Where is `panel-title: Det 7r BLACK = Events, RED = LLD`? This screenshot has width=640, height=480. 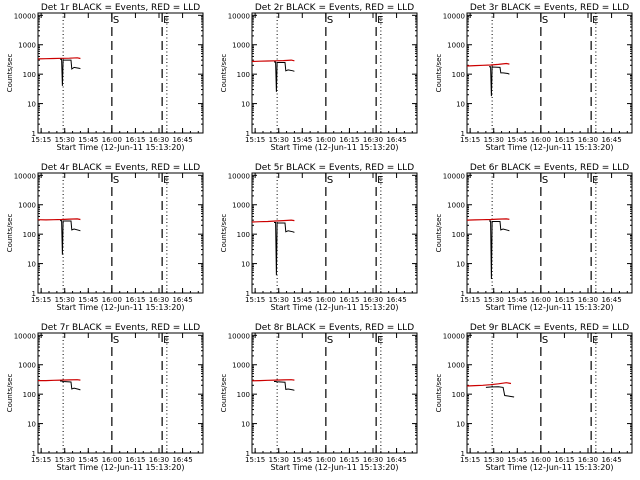
panel-title: Det 7r BLACK = Events, RED = LLD is located at coordinates (120, 328).